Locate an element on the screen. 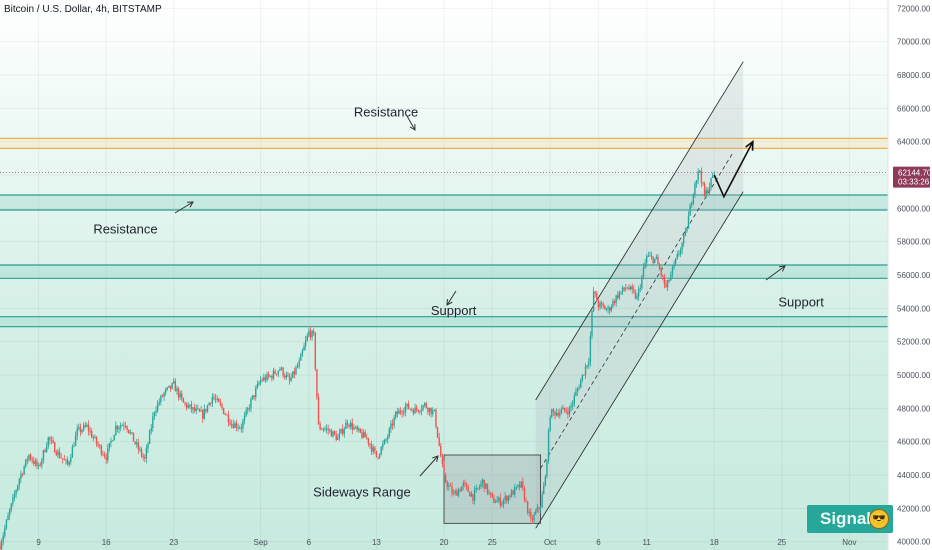  time-tick-label: 23 is located at coordinates (173, 542).